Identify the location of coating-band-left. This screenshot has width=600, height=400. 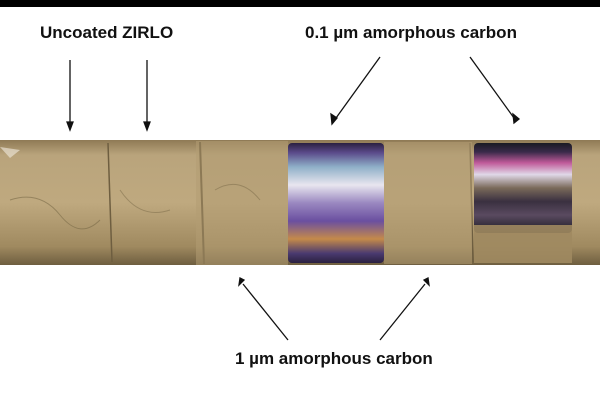
(336, 203).